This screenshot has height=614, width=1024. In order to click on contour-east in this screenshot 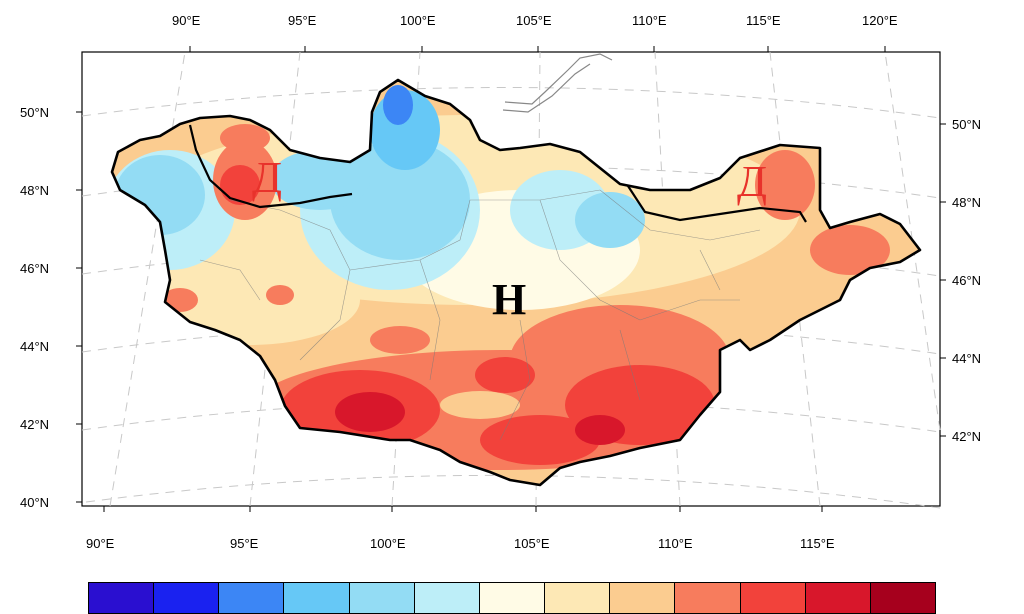, I will do `click(717, 204)`.